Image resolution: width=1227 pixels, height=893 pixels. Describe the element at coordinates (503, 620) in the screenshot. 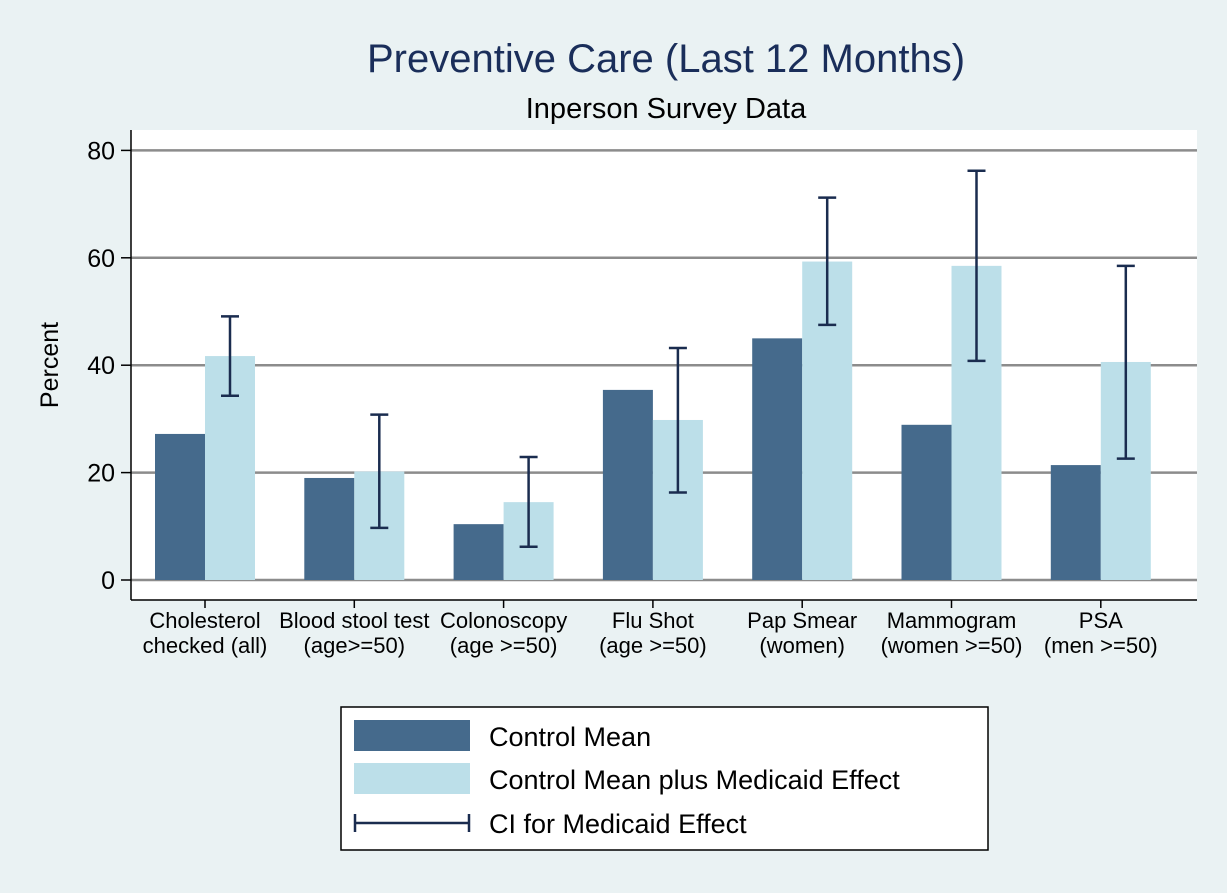

I see `x-category-label: Colonoscopy` at that location.